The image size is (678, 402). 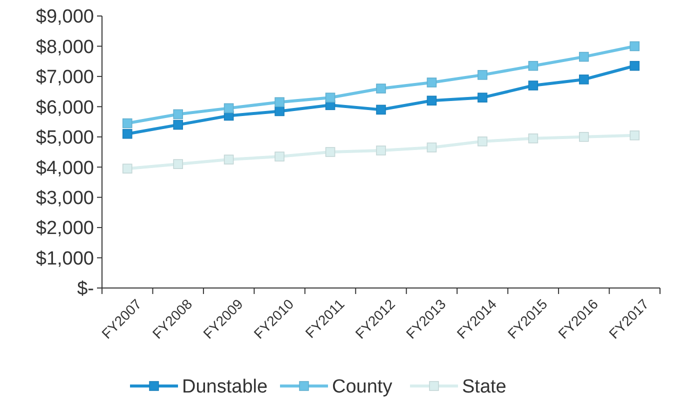 I want to click on legend-label: County, so click(x=362, y=387).